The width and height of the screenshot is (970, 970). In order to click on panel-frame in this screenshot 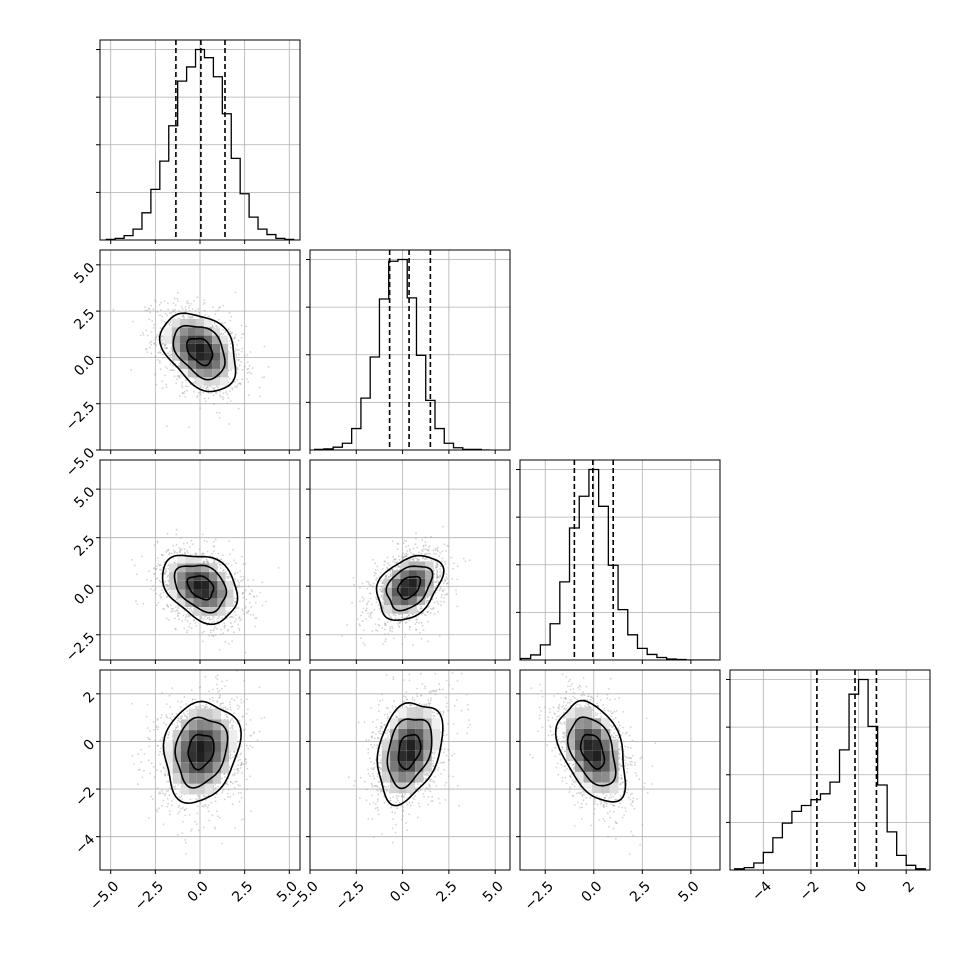, I will do `click(830, 770)`.